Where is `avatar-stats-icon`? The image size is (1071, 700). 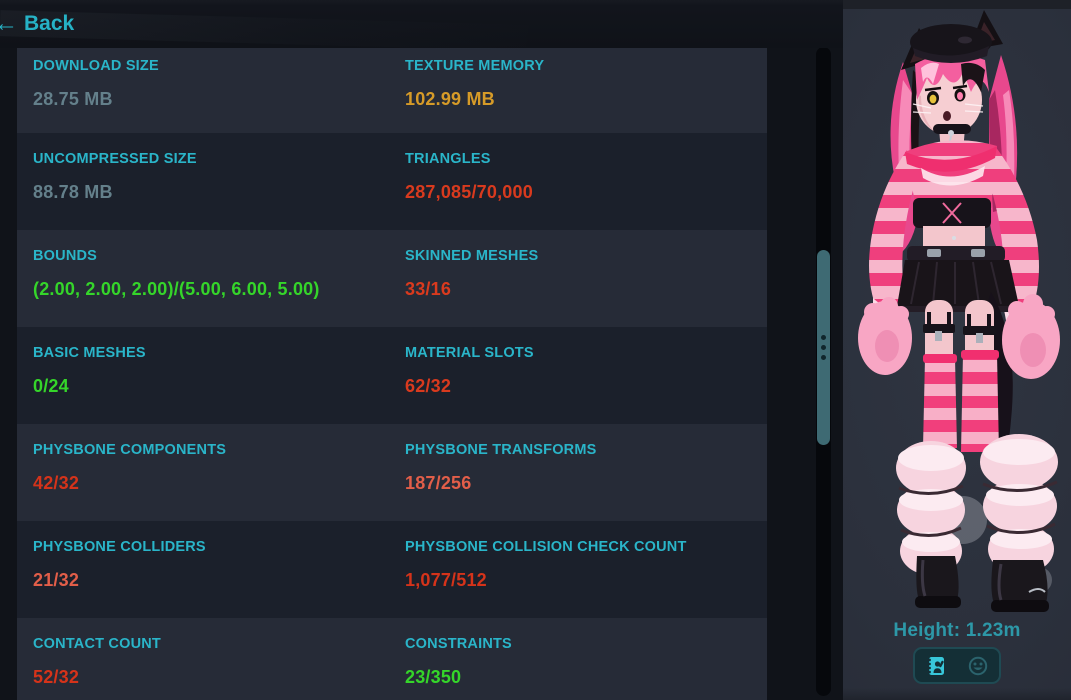
avatar-stats-icon is located at coordinates (936, 666).